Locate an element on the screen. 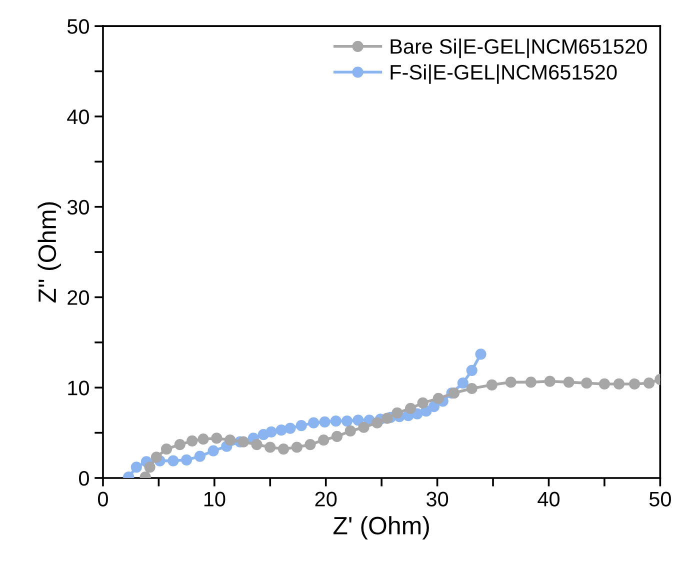  x-axis-title: Z' (Ohm) is located at coordinates (381, 528).